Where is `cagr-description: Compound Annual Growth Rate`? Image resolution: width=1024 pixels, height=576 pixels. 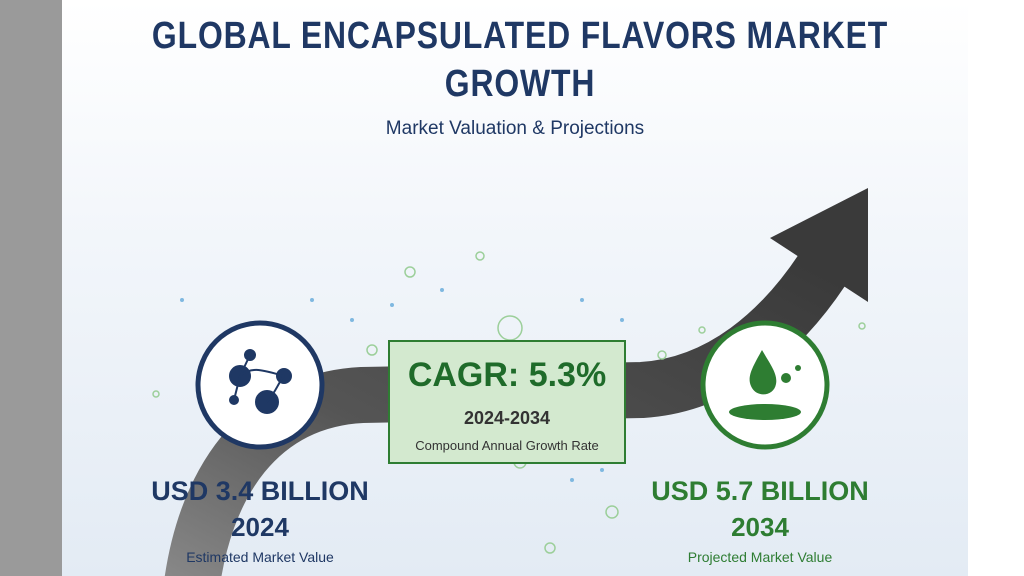 cagr-description: Compound Annual Growth Rate is located at coordinates (507, 445).